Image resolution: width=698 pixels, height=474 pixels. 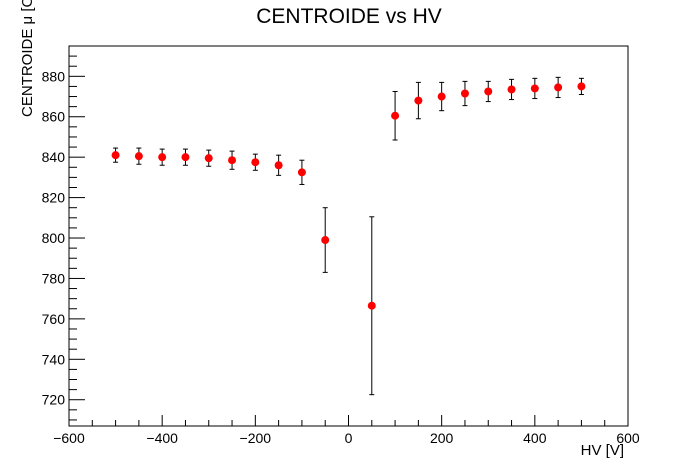 What do you see at coordinates (535, 438) in the screenshot?
I see `x-tick-label: 400` at bounding box center [535, 438].